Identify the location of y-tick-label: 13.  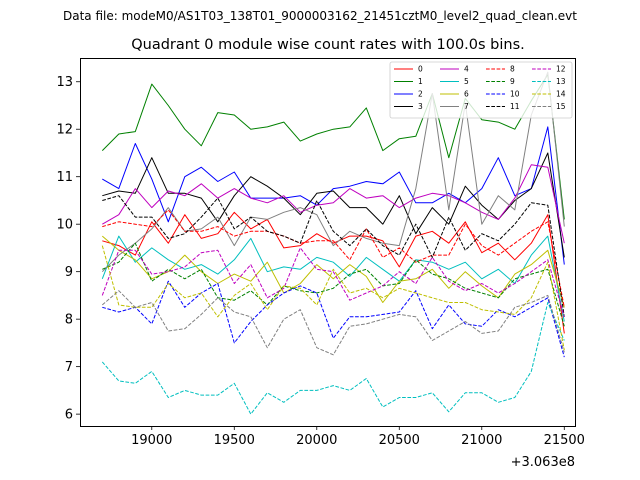
(64, 82).